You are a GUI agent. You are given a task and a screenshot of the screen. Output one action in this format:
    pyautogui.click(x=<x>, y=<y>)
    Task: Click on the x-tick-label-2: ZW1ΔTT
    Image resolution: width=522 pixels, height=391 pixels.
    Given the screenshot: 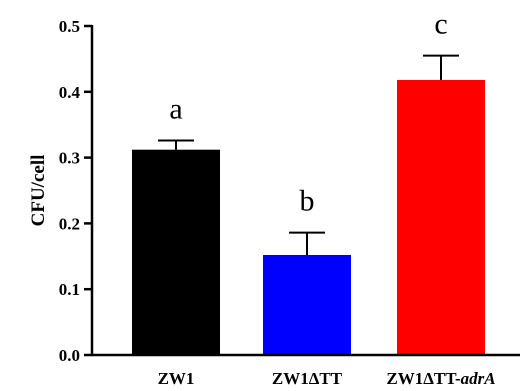 What is the action you would take?
    pyautogui.click(x=307, y=378)
    